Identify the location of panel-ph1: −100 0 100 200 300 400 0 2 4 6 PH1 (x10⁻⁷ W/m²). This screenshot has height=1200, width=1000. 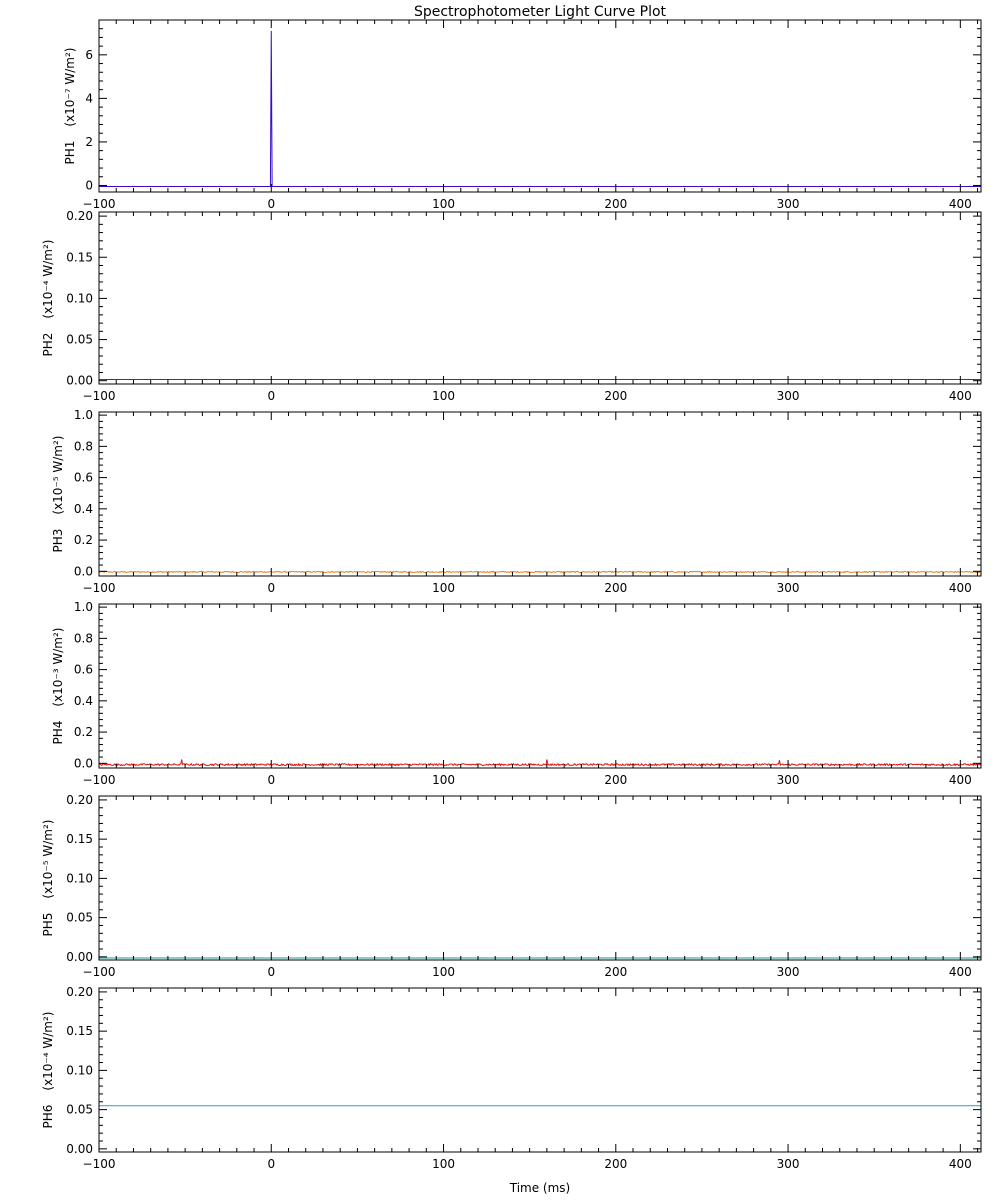
(522, 115).